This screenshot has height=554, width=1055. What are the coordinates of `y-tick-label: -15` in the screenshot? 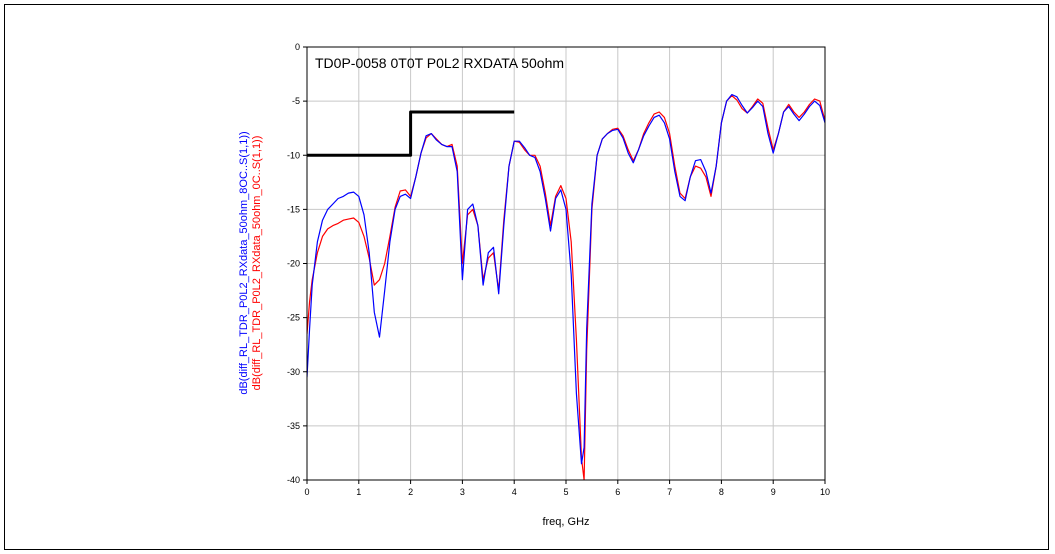 It's located at (293, 209).